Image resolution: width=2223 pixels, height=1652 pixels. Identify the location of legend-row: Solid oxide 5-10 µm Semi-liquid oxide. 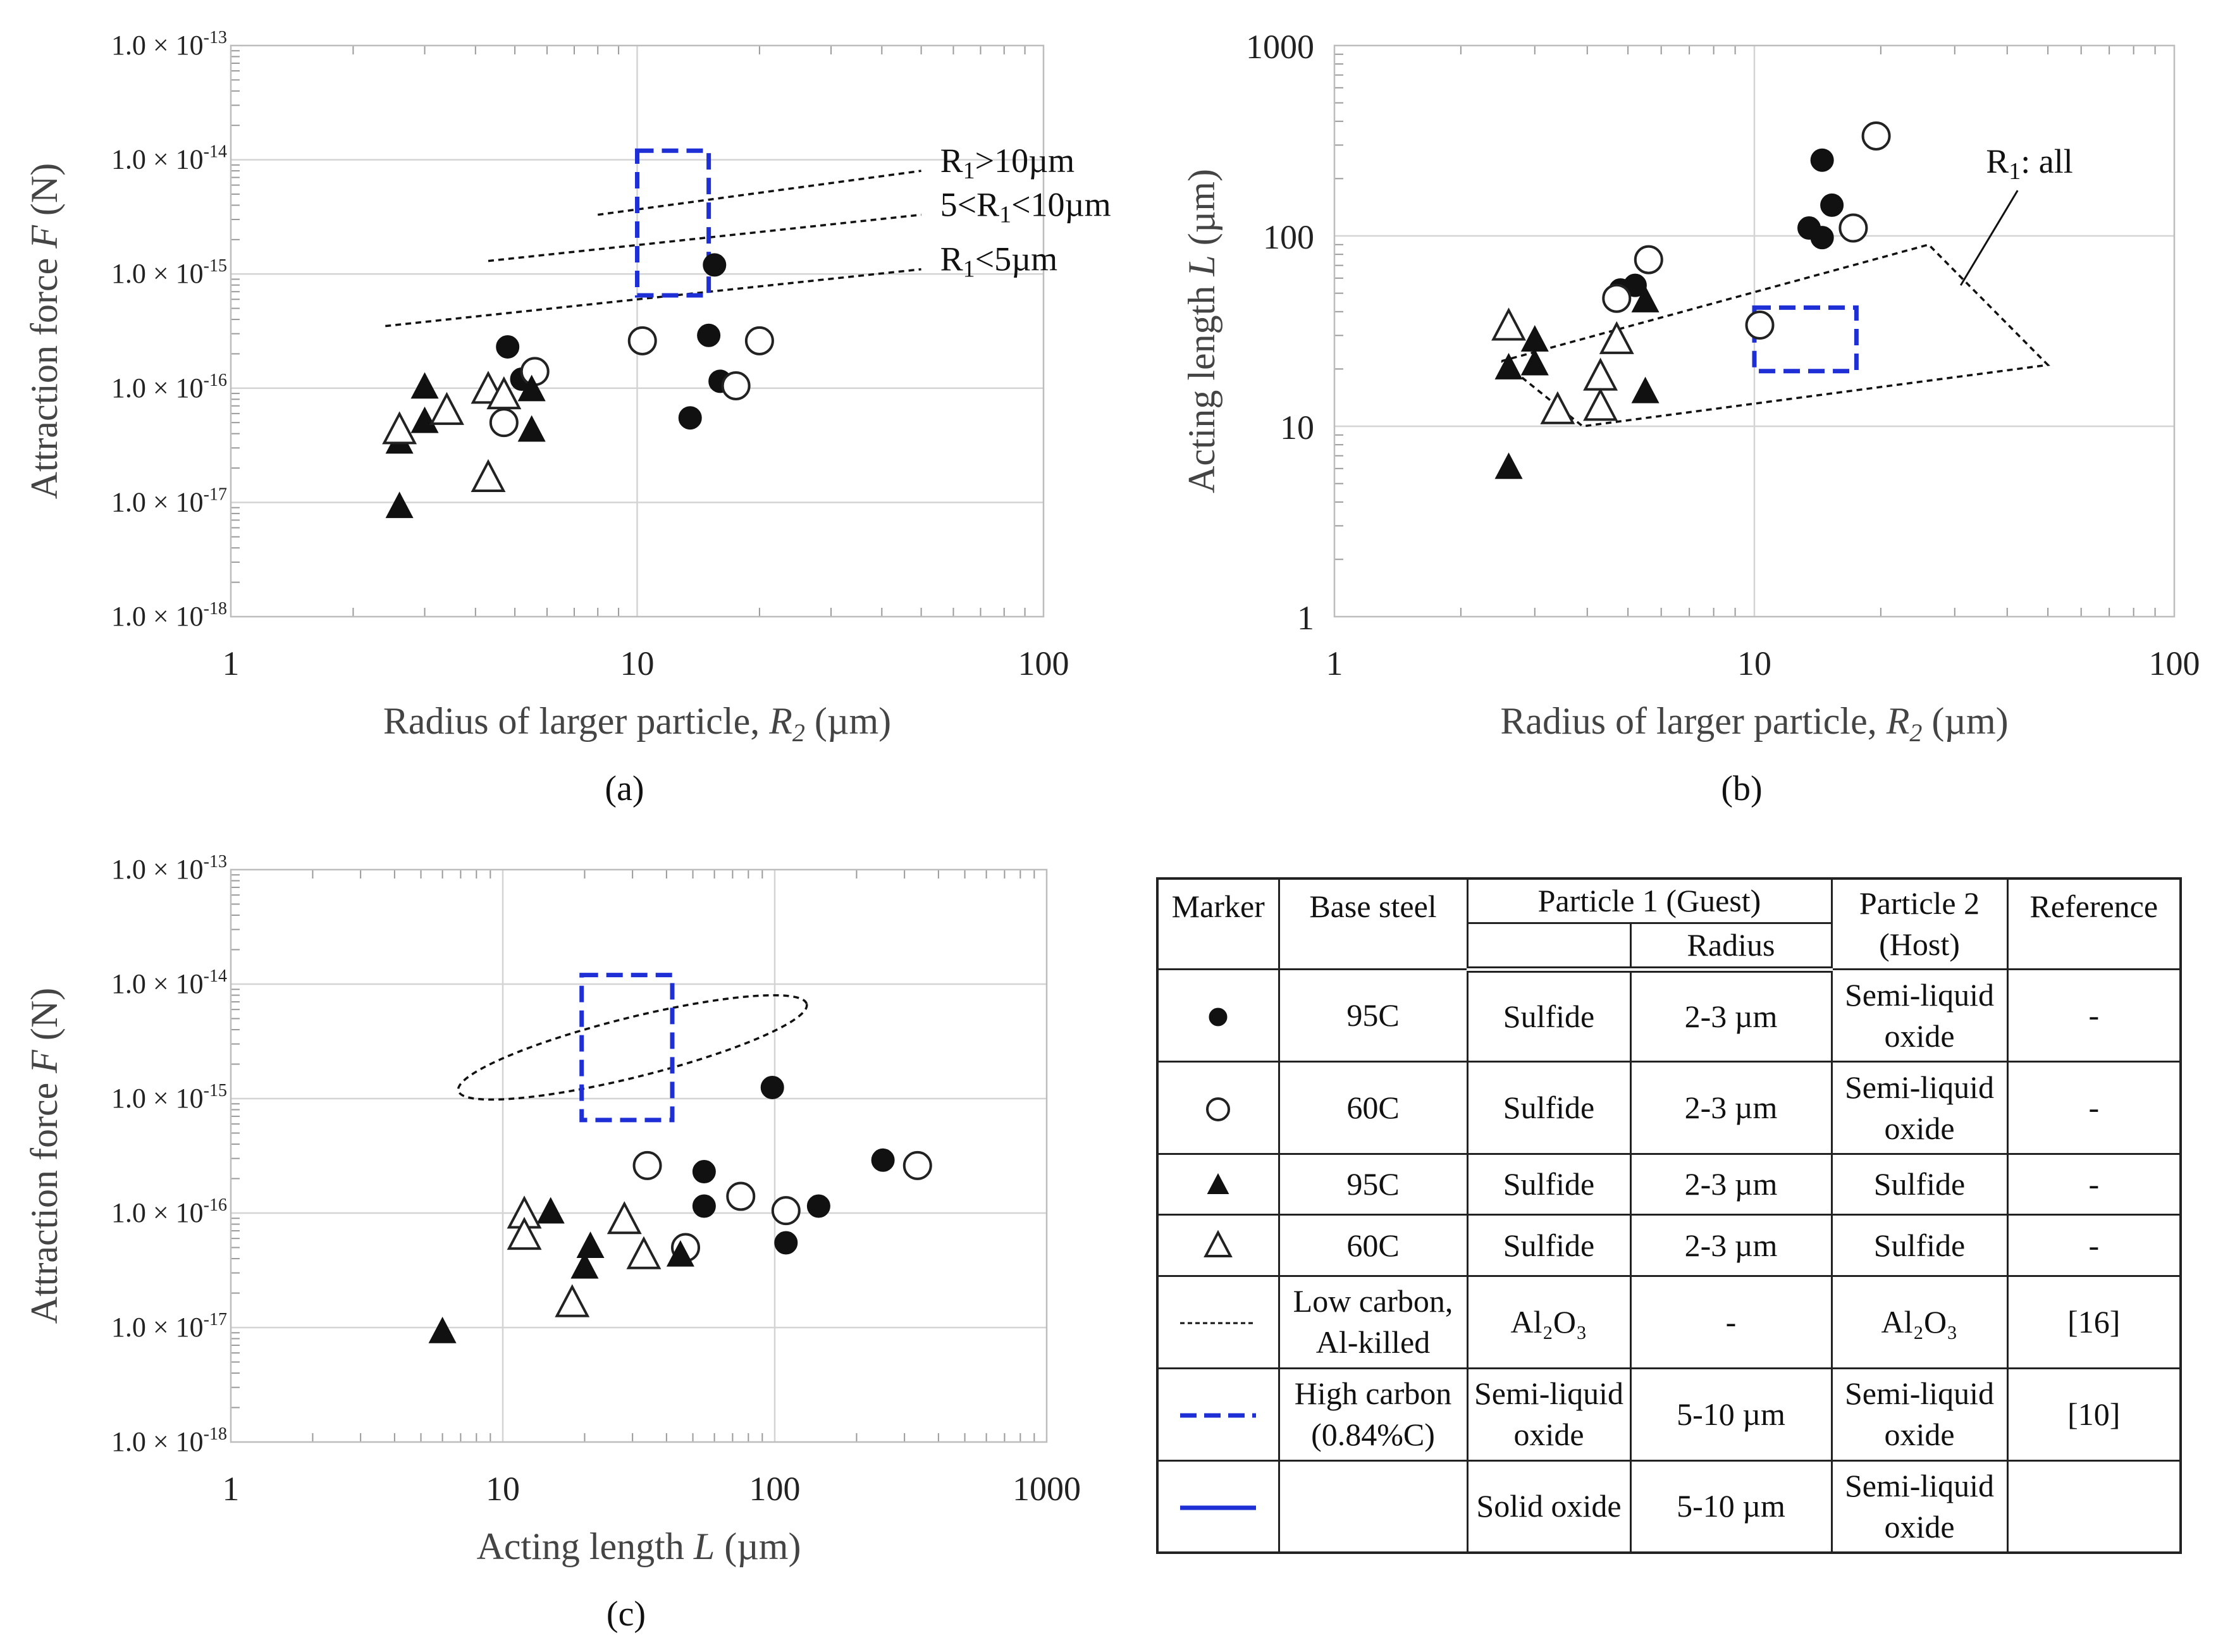
(1669, 1507).